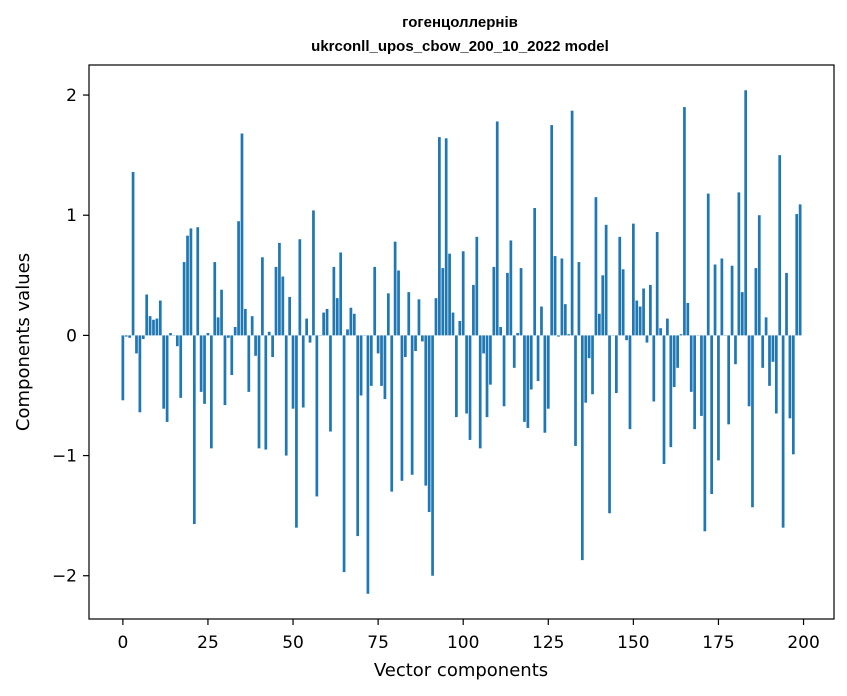 Image resolution: width=847 pixels, height=696 pixels. I want to click on y-tick-label: 1, so click(71, 216).